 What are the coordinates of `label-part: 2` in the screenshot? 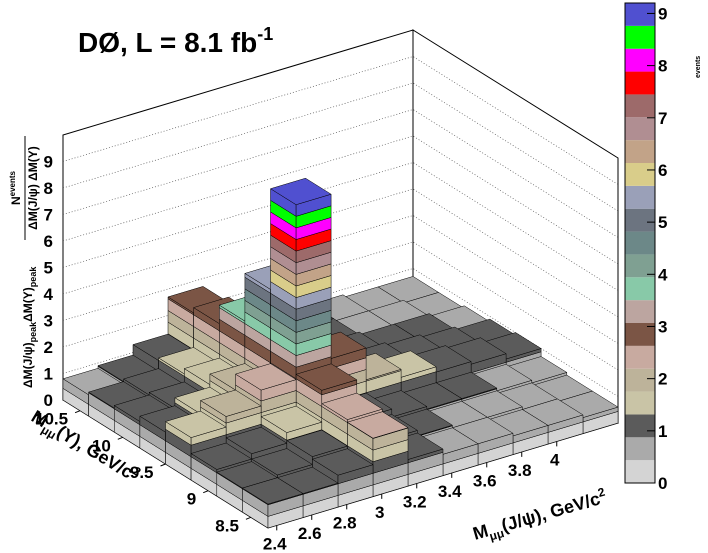 It's located at (601, 492).